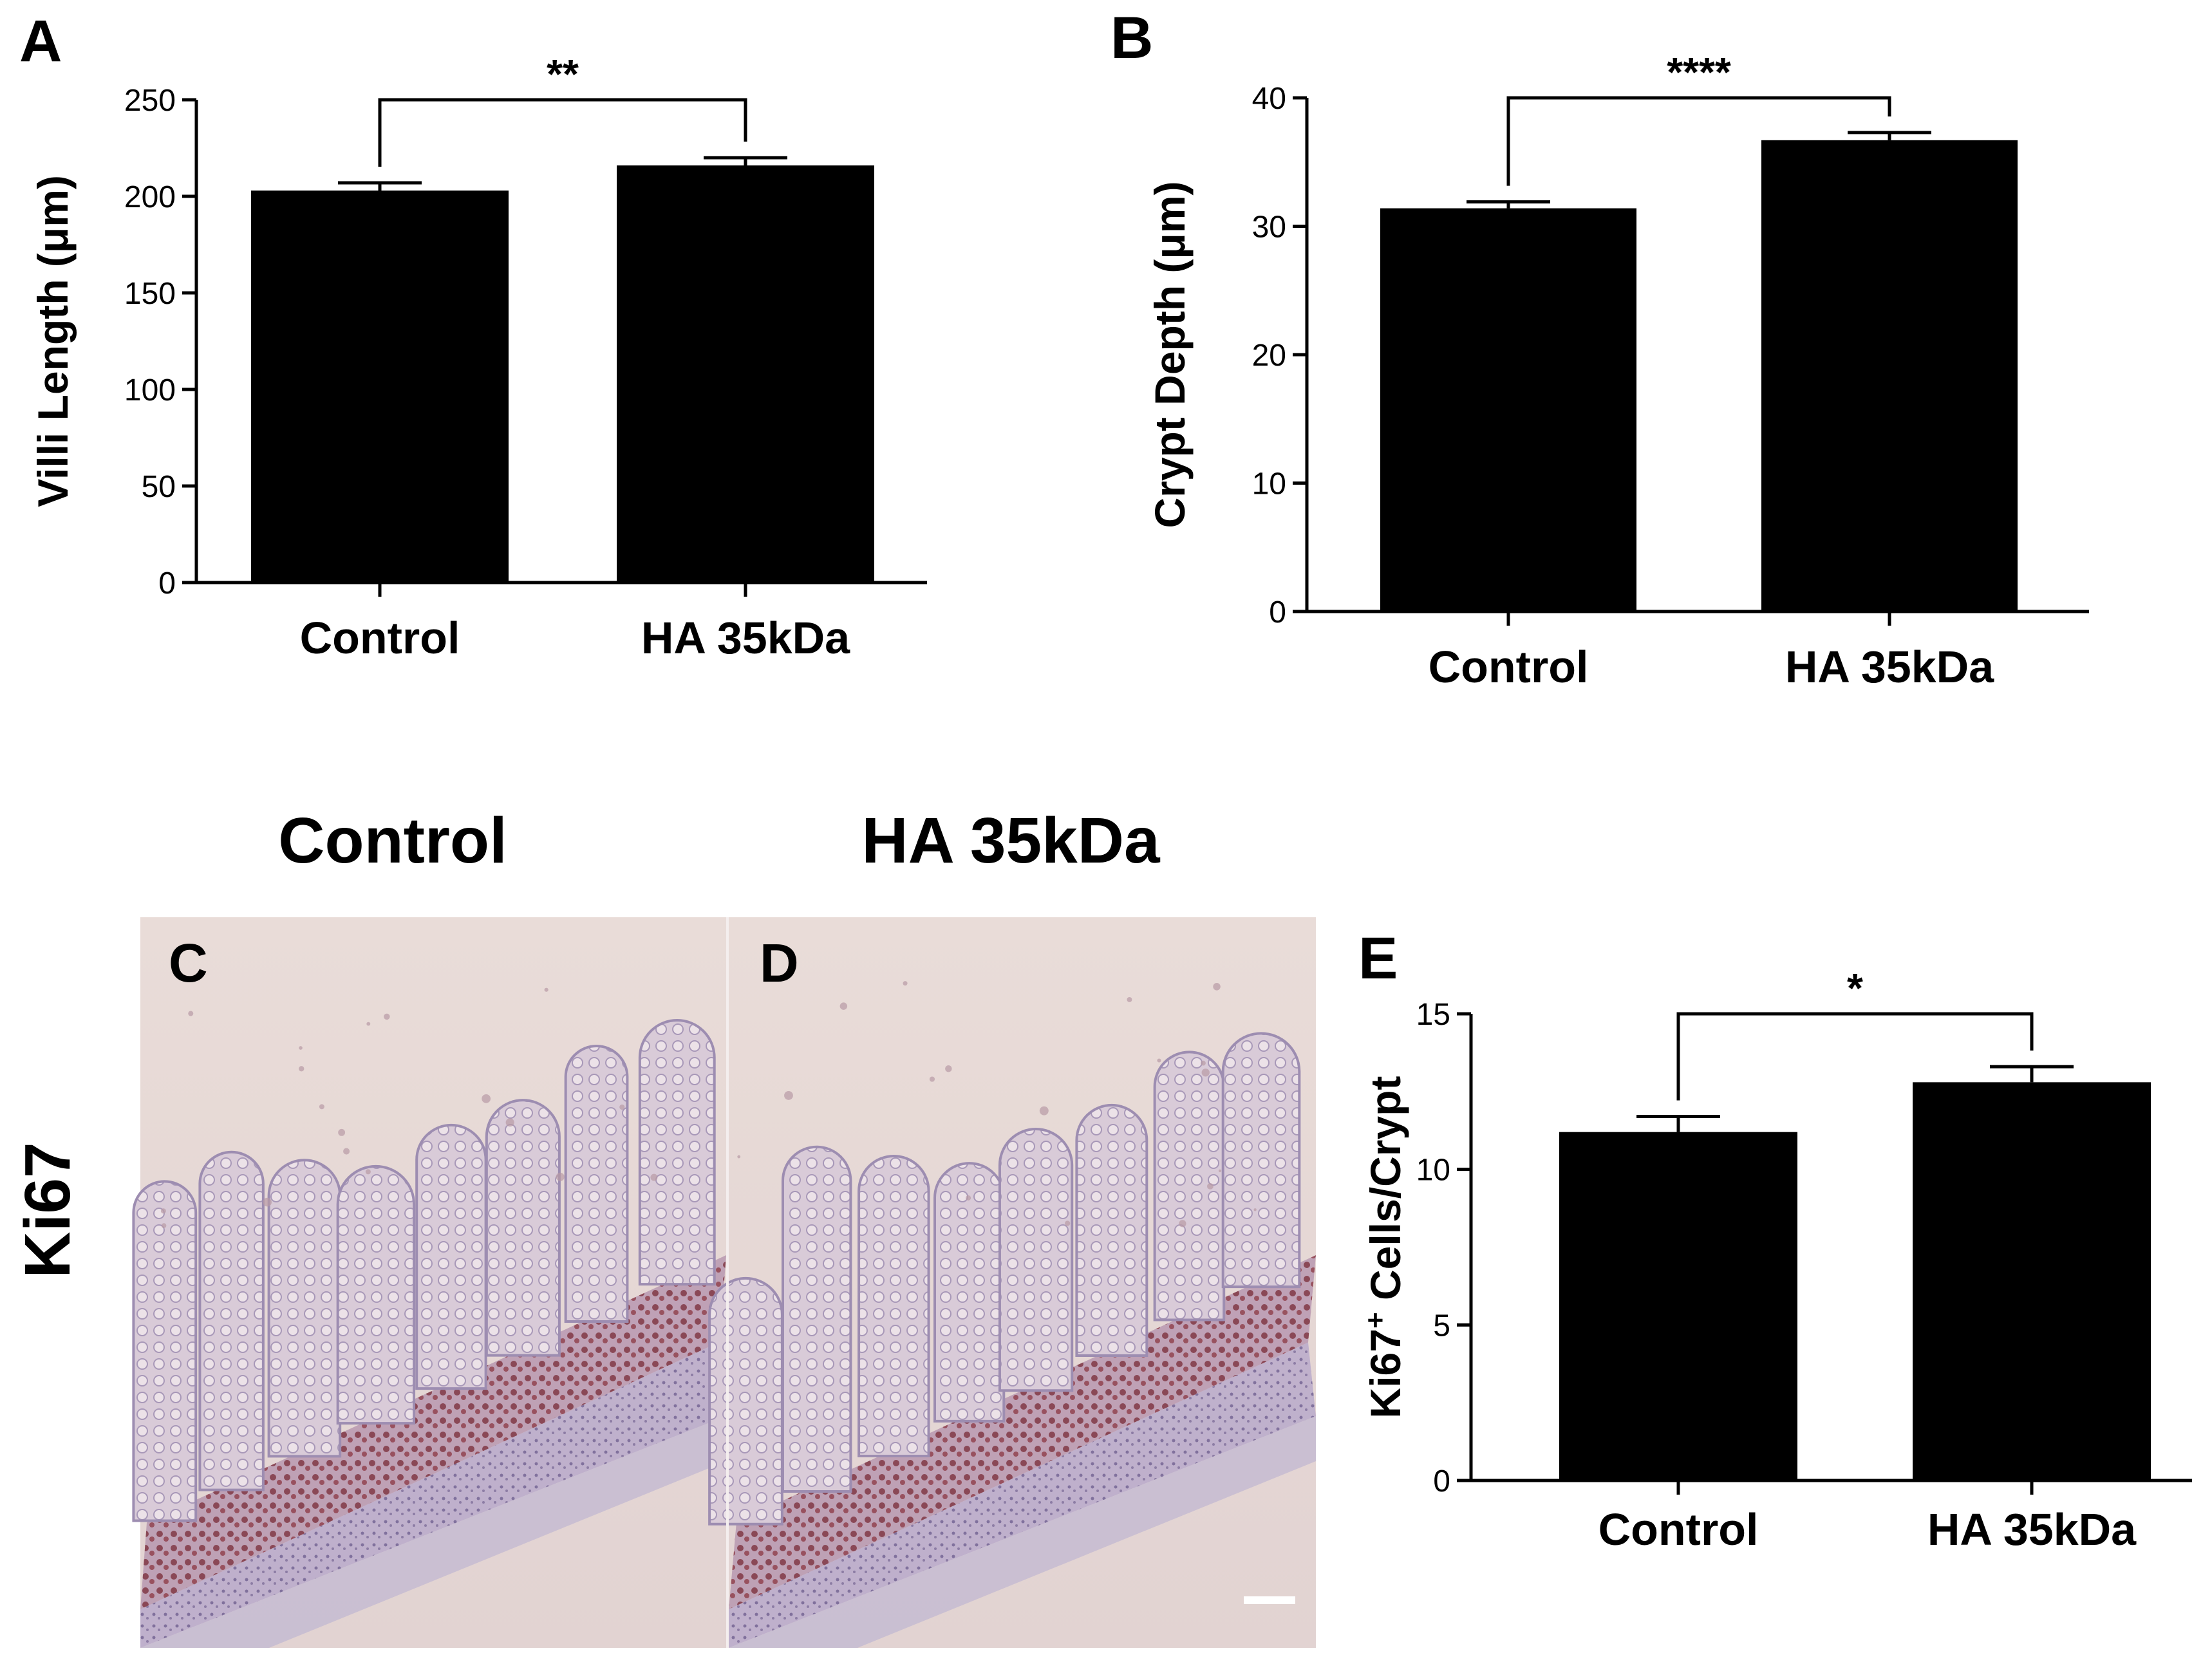 The width and height of the screenshot is (2212, 1653). What do you see at coordinates (1269, 356) in the screenshot?
I see `y-tick-label: 20` at bounding box center [1269, 356].